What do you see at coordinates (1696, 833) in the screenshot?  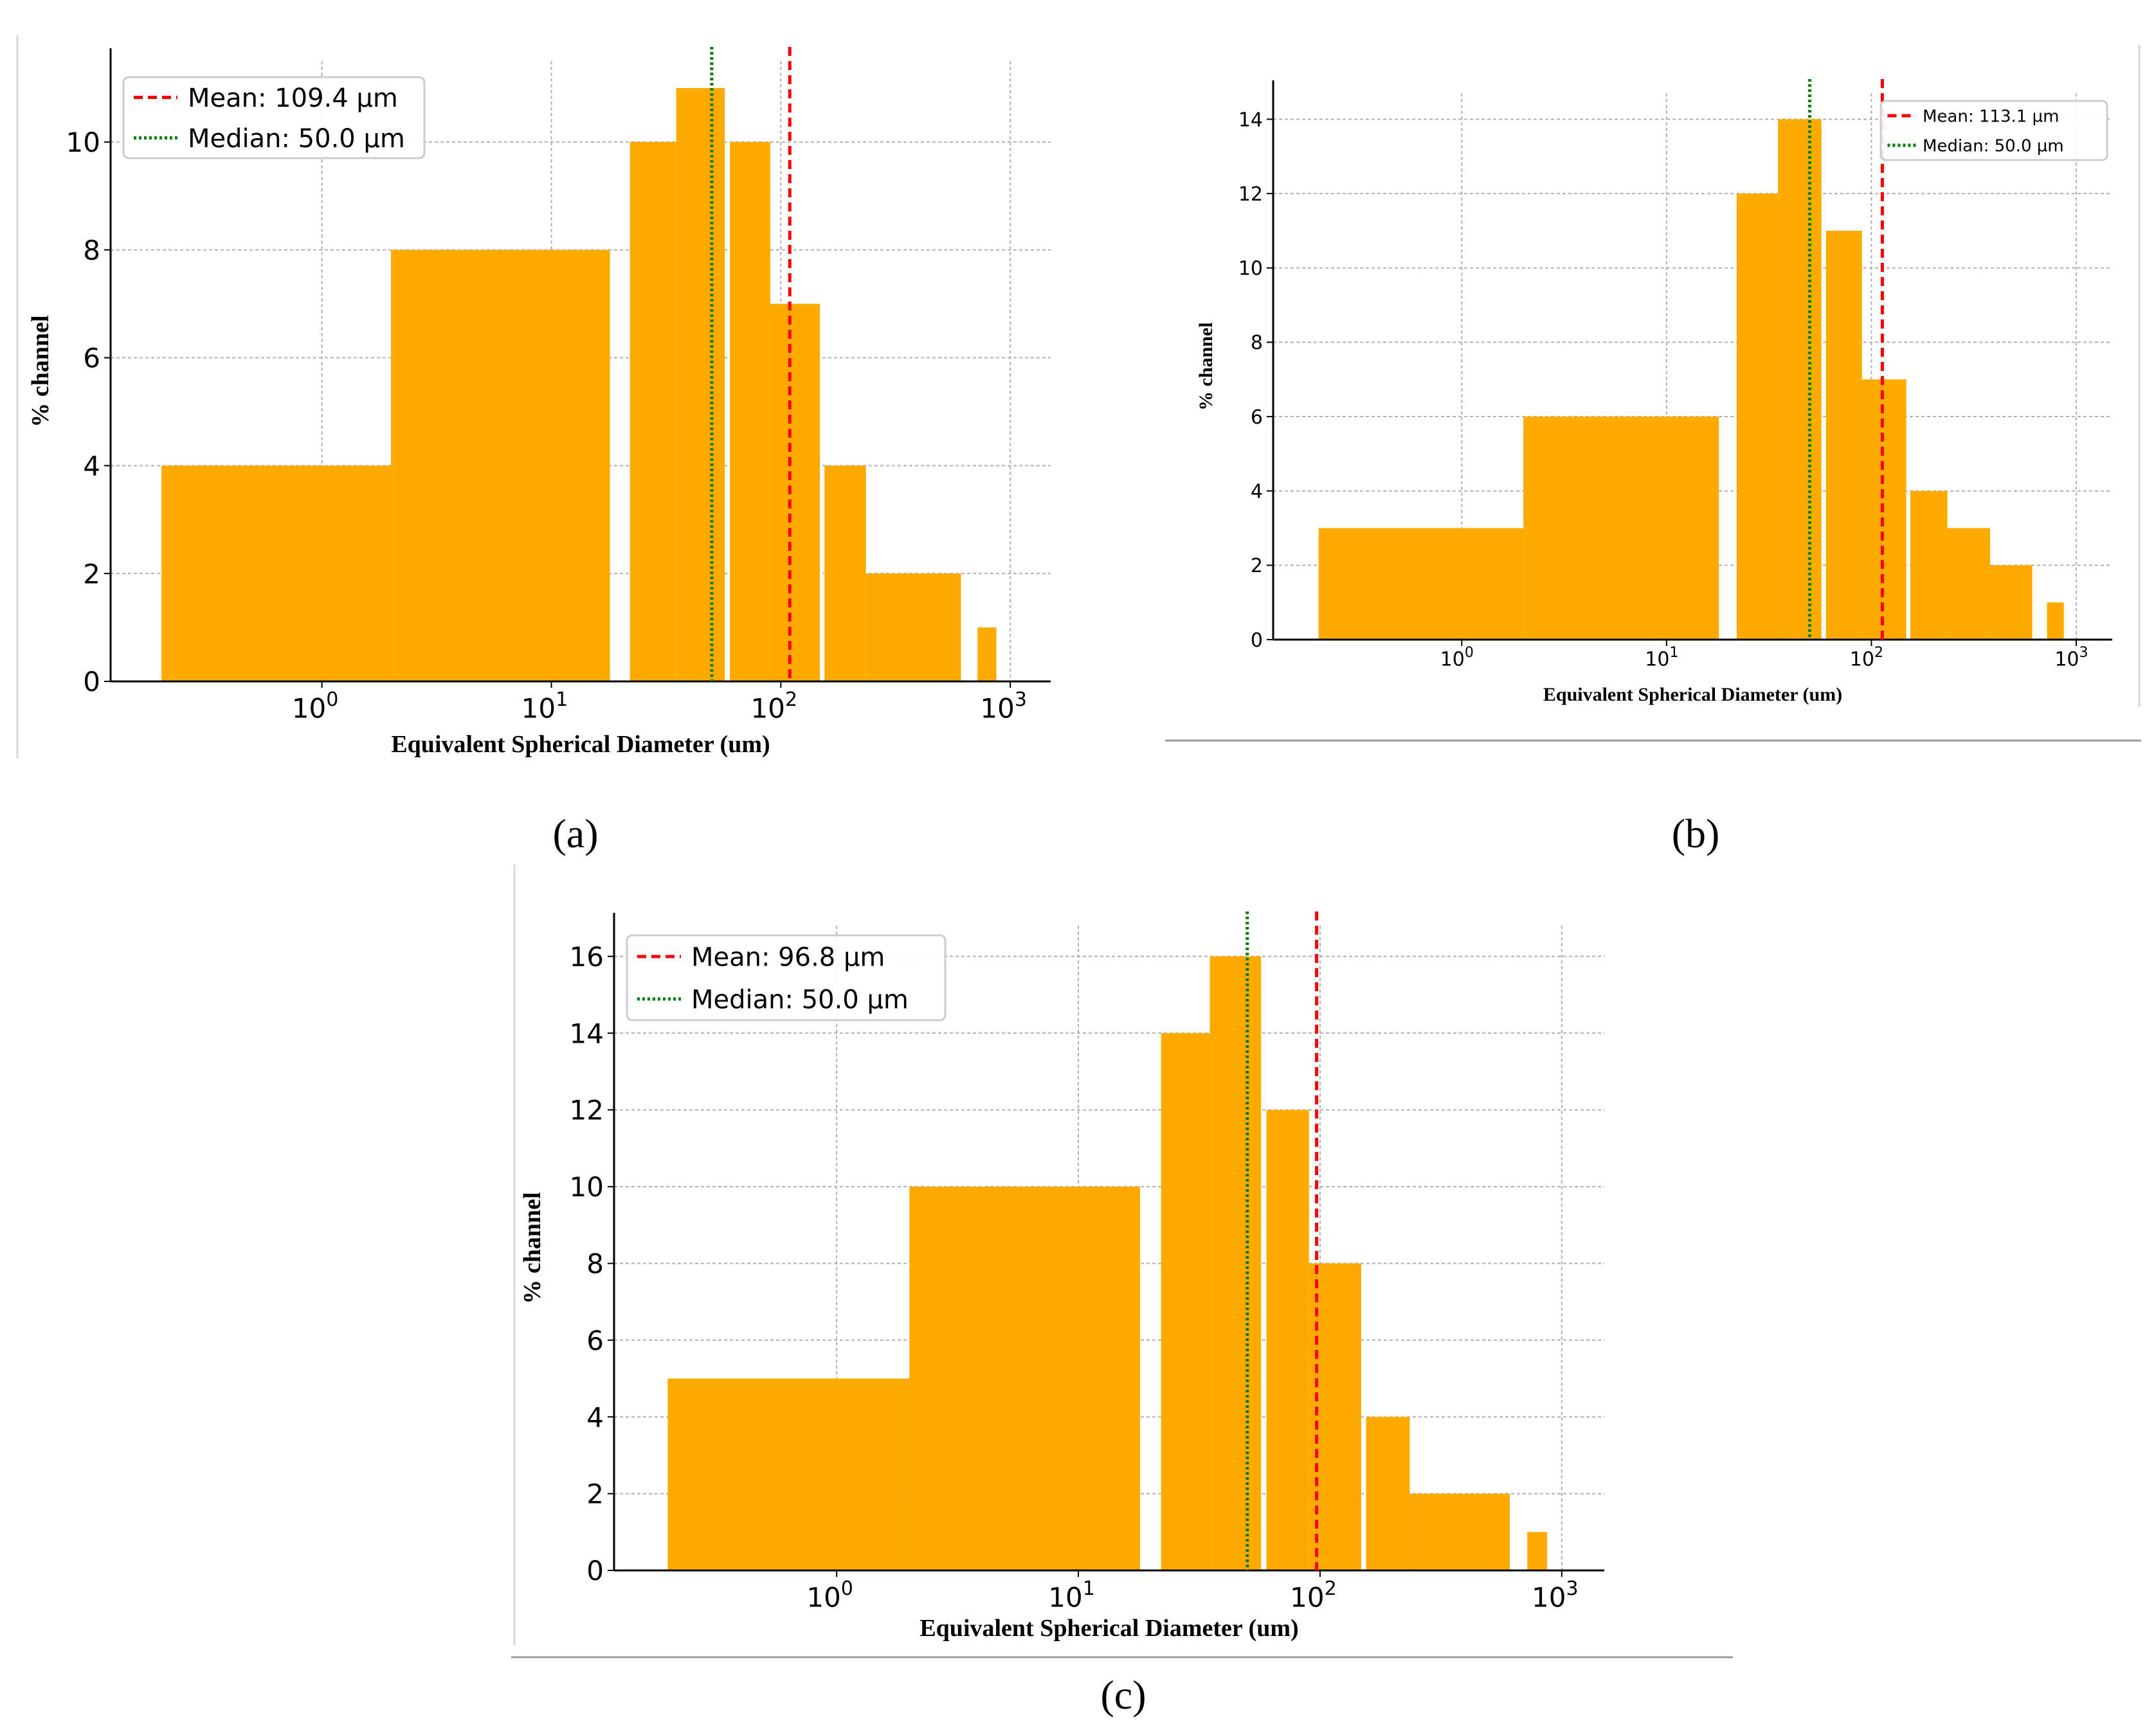 I see `panel-label-b: (b)` at bounding box center [1696, 833].